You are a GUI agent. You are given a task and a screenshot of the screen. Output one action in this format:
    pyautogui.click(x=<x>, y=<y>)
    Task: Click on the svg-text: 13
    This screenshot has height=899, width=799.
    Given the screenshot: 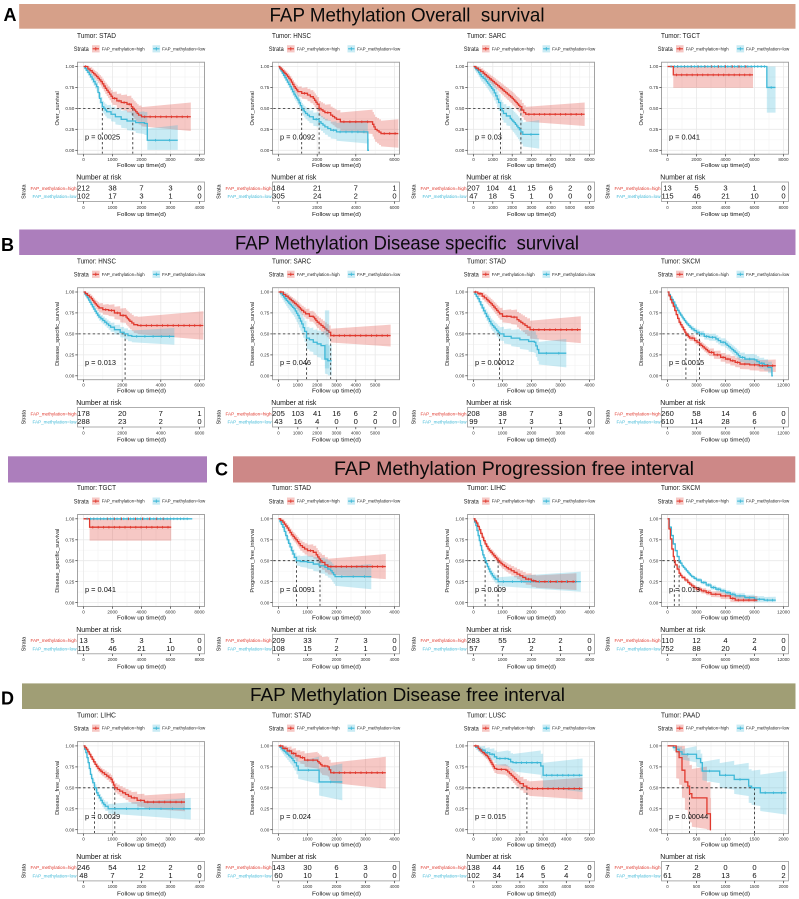 What is the action you would take?
    pyautogui.click(x=725, y=875)
    